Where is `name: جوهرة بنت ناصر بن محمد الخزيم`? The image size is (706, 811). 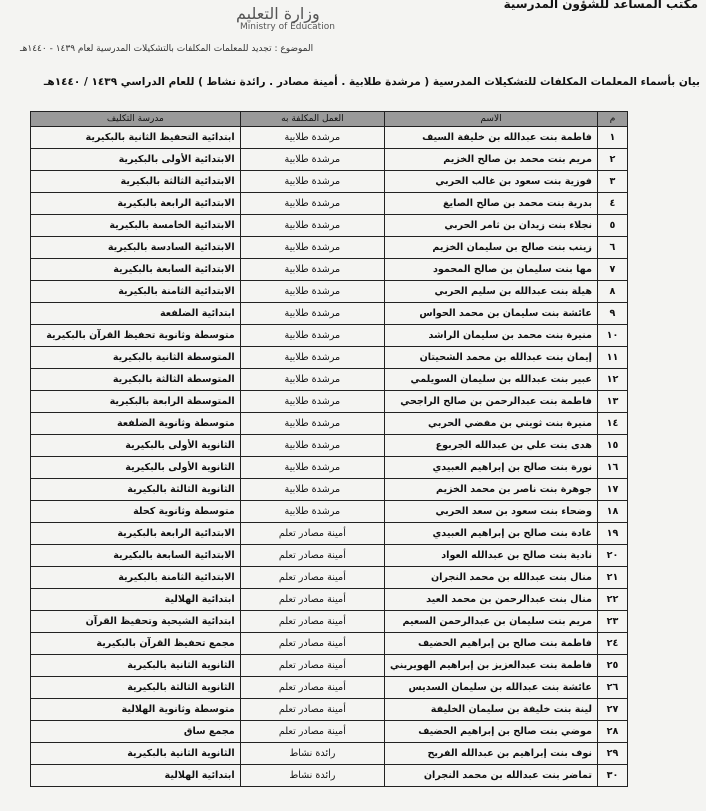 name: جوهرة بنت ناصر بن محمد الخزيم is located at coordinates (491, 489).